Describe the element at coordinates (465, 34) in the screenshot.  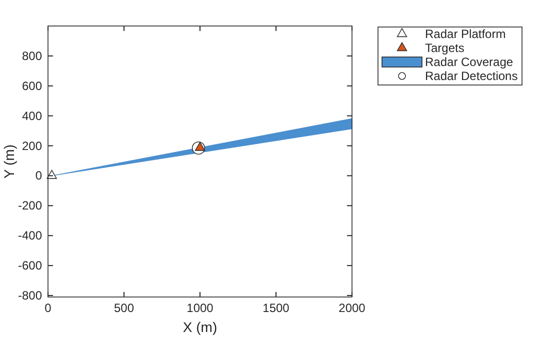
I see `legend-label: Radar Platform` at that location.